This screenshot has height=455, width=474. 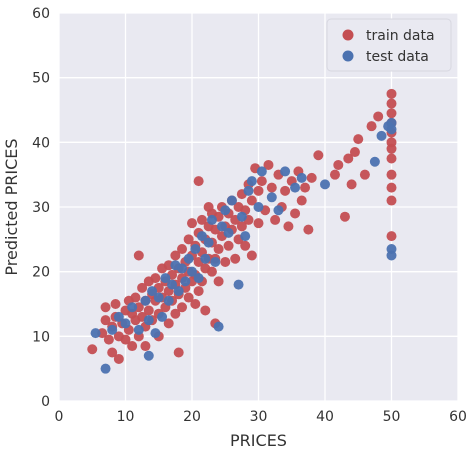 I want to click on y-tick-label: 0, so click(x=45, y=402).